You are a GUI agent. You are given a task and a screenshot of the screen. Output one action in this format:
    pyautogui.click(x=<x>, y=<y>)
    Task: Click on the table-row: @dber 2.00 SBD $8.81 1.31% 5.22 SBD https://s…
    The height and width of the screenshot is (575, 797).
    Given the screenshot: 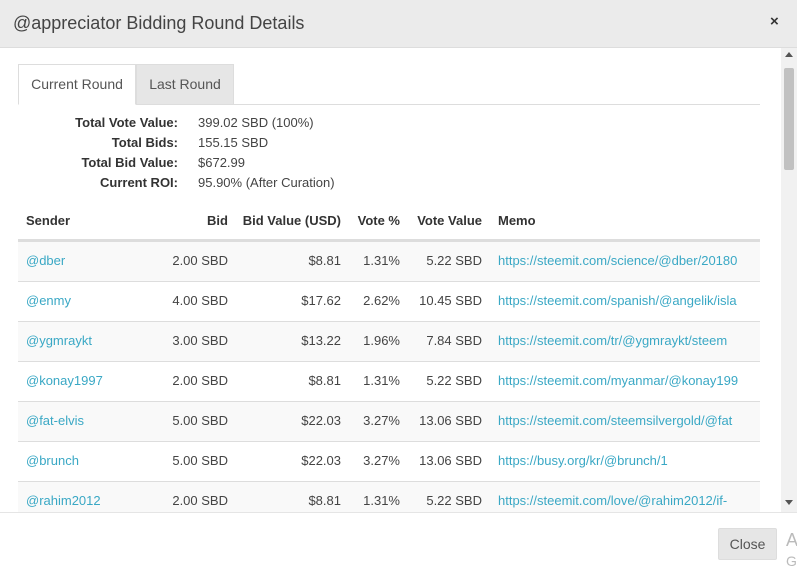 What is the action you would take?
    pyautogui.click(x=389, y=261)
    